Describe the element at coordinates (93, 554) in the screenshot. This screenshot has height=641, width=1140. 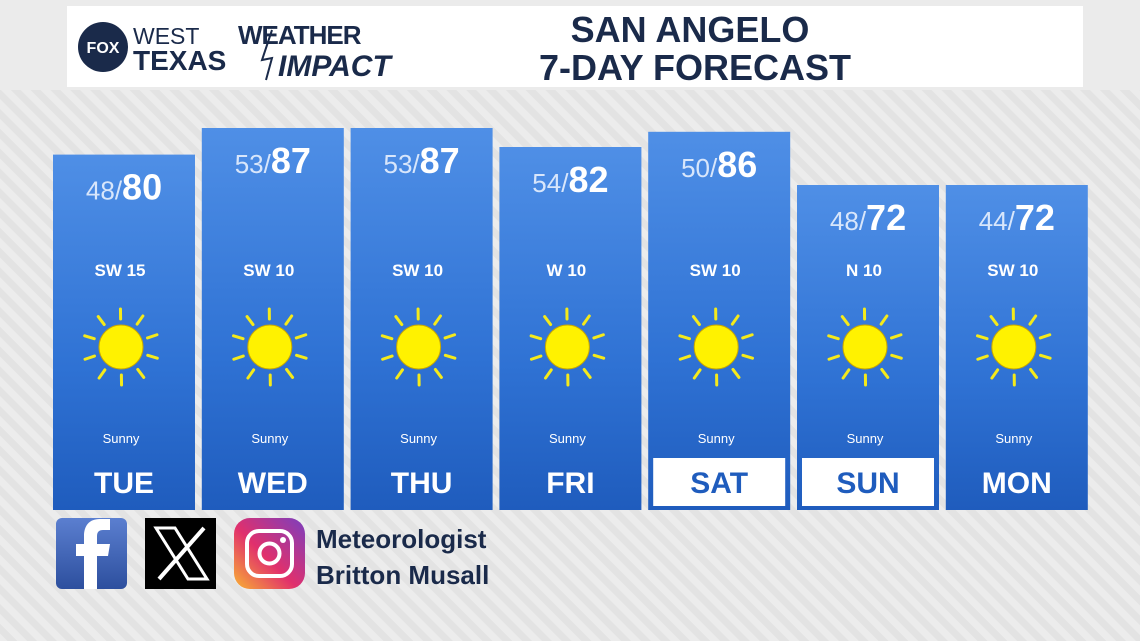
I see `facebook-glyph` at that location.